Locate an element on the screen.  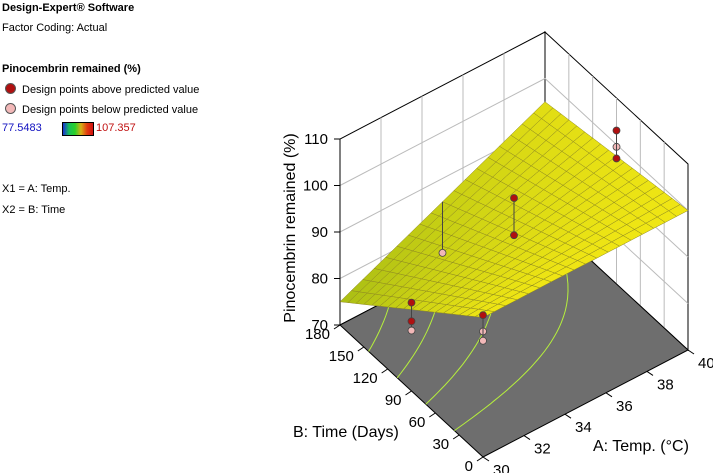
y-tick-label: 90 is located at coordinates (393, 400).